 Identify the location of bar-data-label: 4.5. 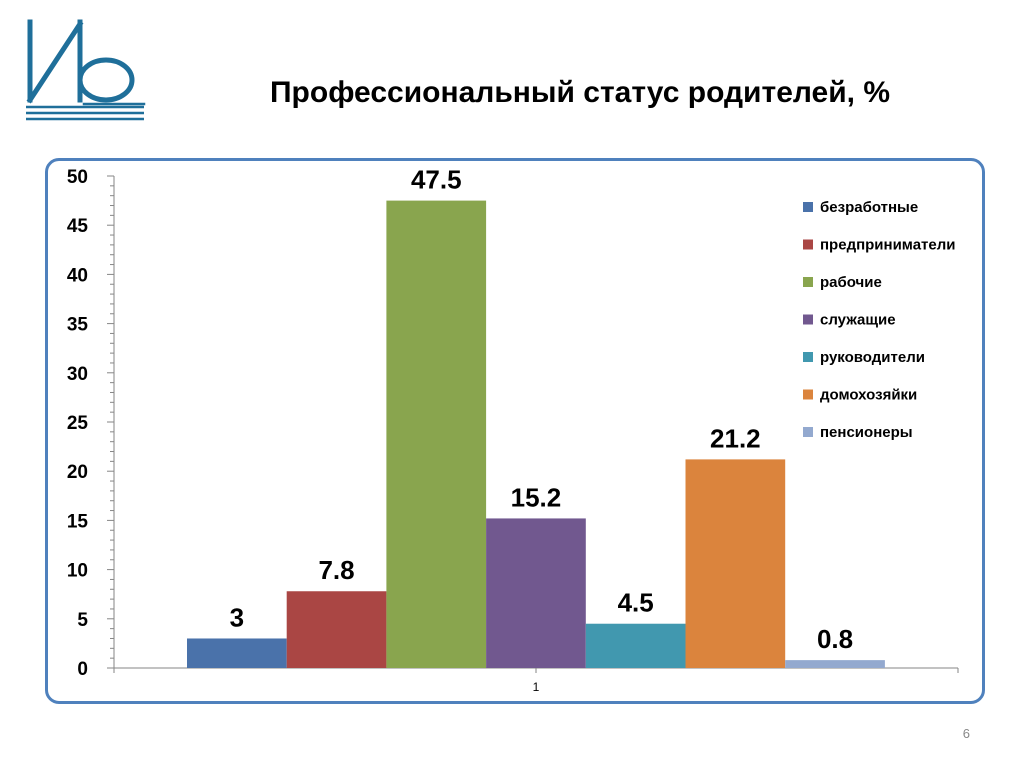
(636, 603).